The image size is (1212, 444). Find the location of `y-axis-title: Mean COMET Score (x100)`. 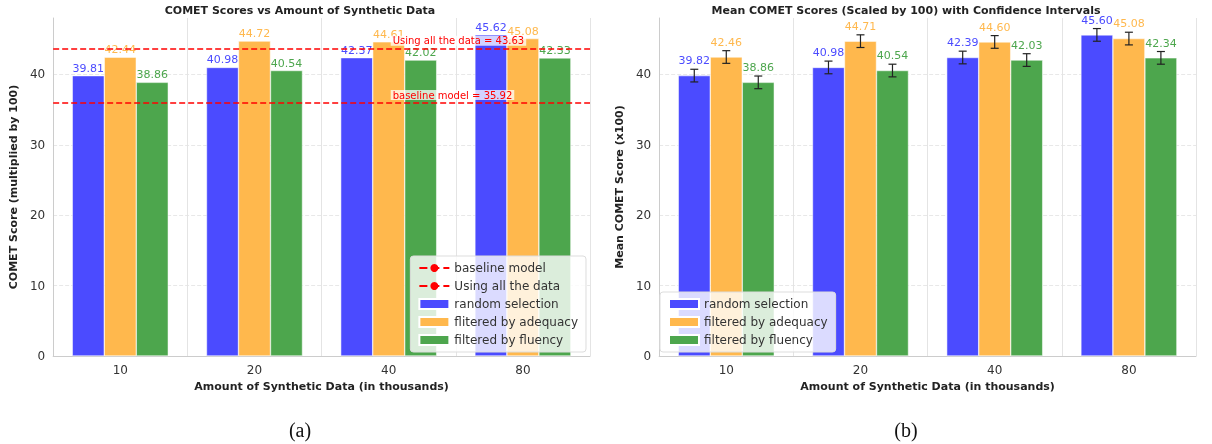

y-axis-title: Mean COMET Score (x100) is located at coordinates (619, 187).